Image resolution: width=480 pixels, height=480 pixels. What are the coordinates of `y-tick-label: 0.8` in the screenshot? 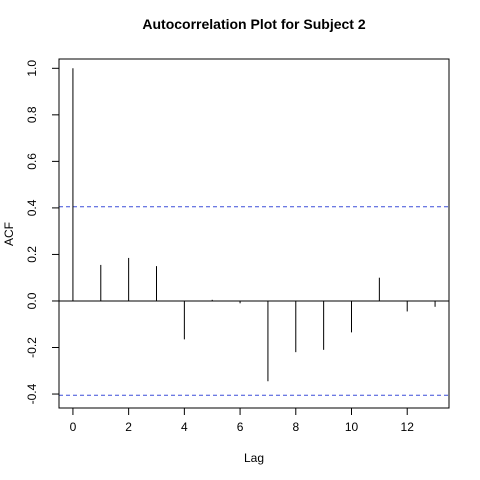 It's located at (32, 114).